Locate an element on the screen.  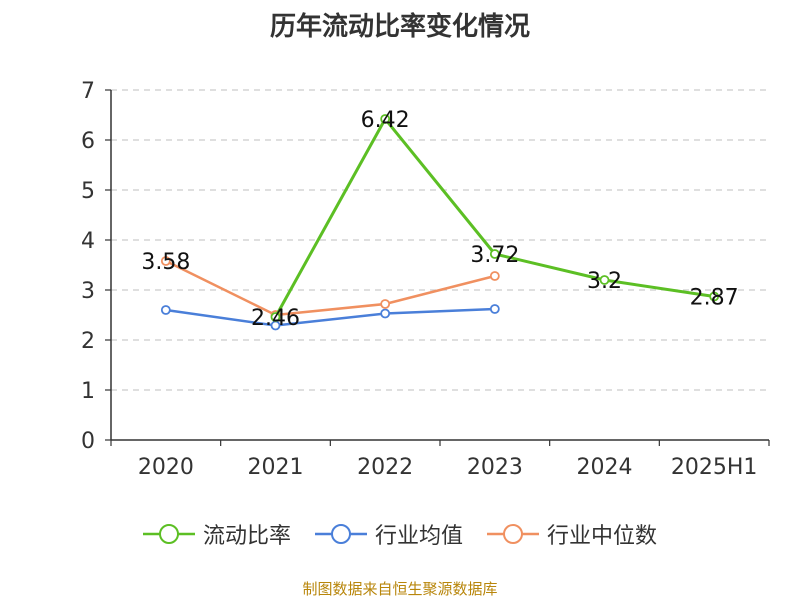
legend-item-industry-mean: 行业均值 is located at coordinates (388, 534).